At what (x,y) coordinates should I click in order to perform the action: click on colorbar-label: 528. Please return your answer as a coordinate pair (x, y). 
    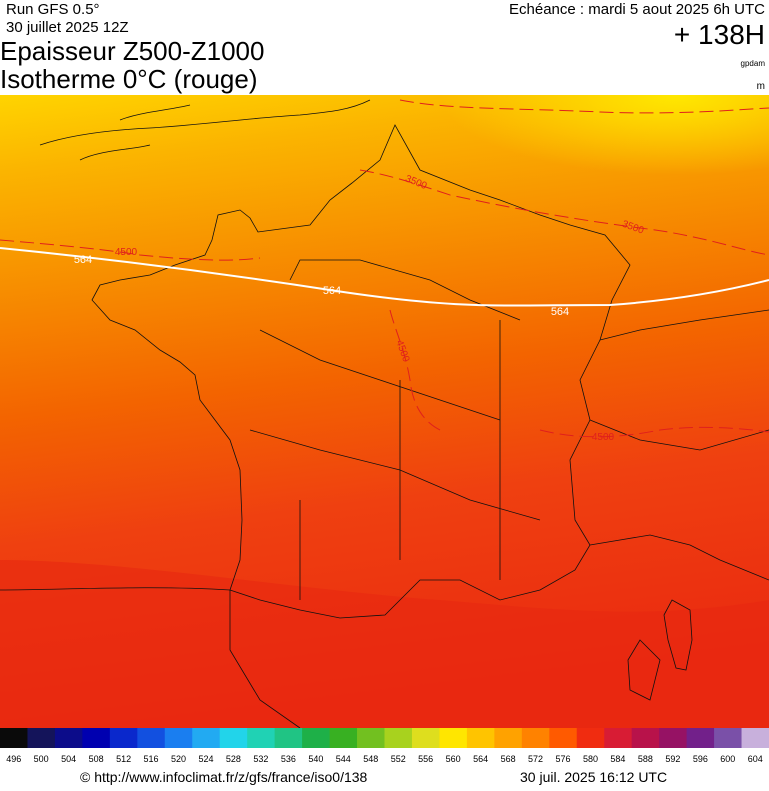
    Looking at the image, I should click on (233, 759).